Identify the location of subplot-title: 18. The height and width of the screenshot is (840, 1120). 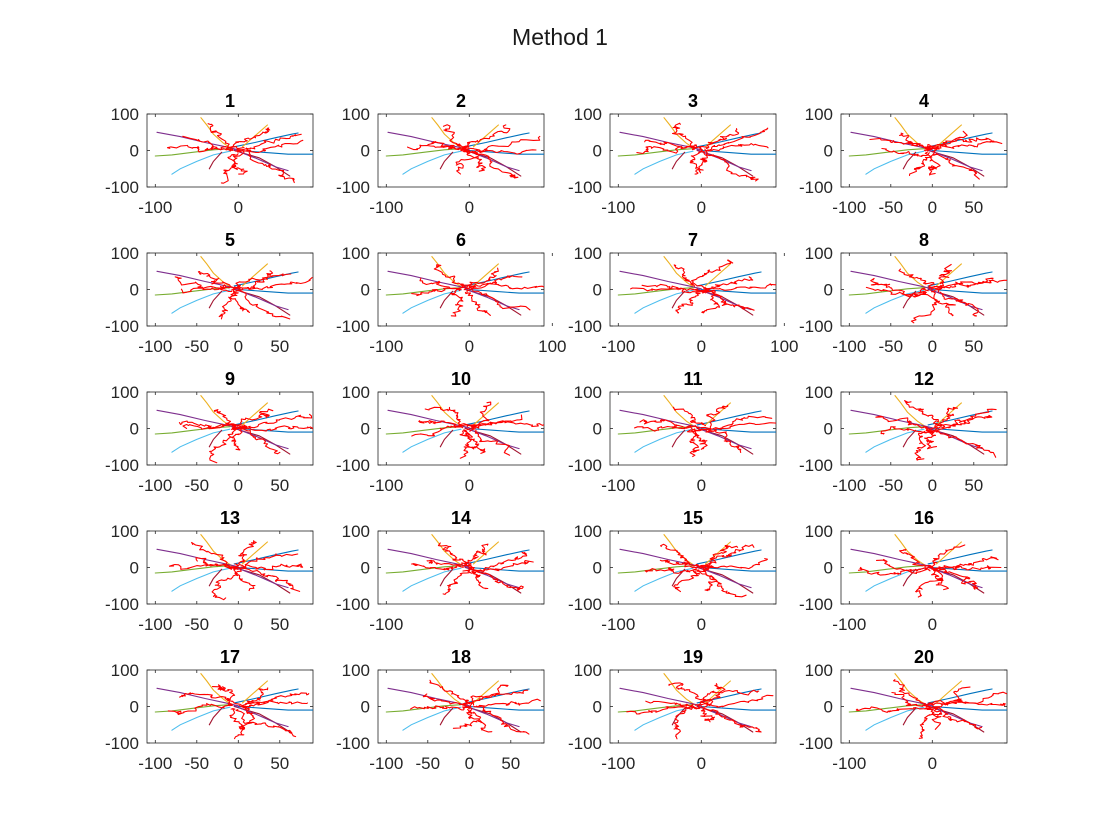
(461, 657).